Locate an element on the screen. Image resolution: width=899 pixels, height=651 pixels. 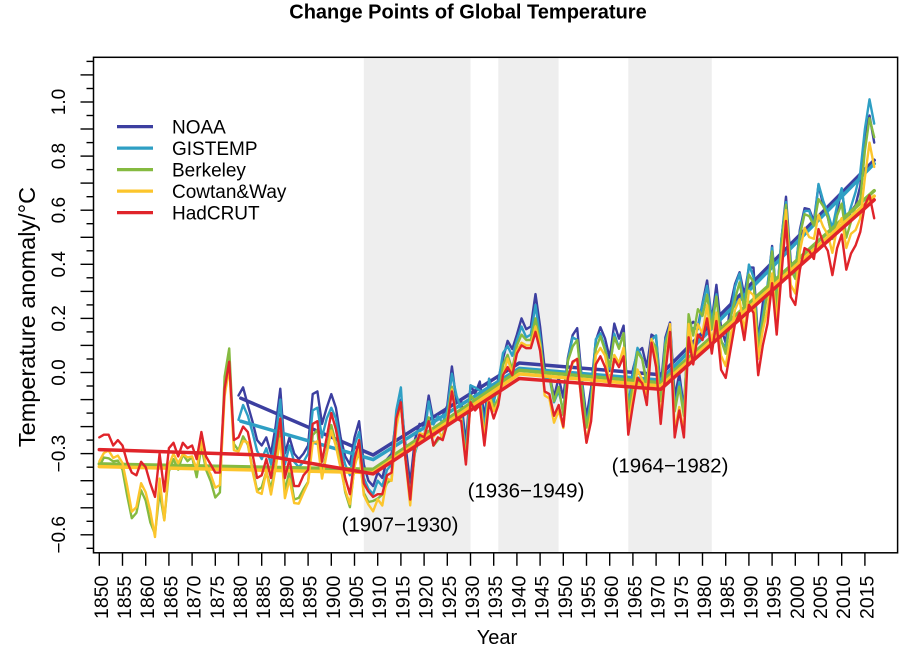
svg-text: 1950 is located at coordinates (566, 597).